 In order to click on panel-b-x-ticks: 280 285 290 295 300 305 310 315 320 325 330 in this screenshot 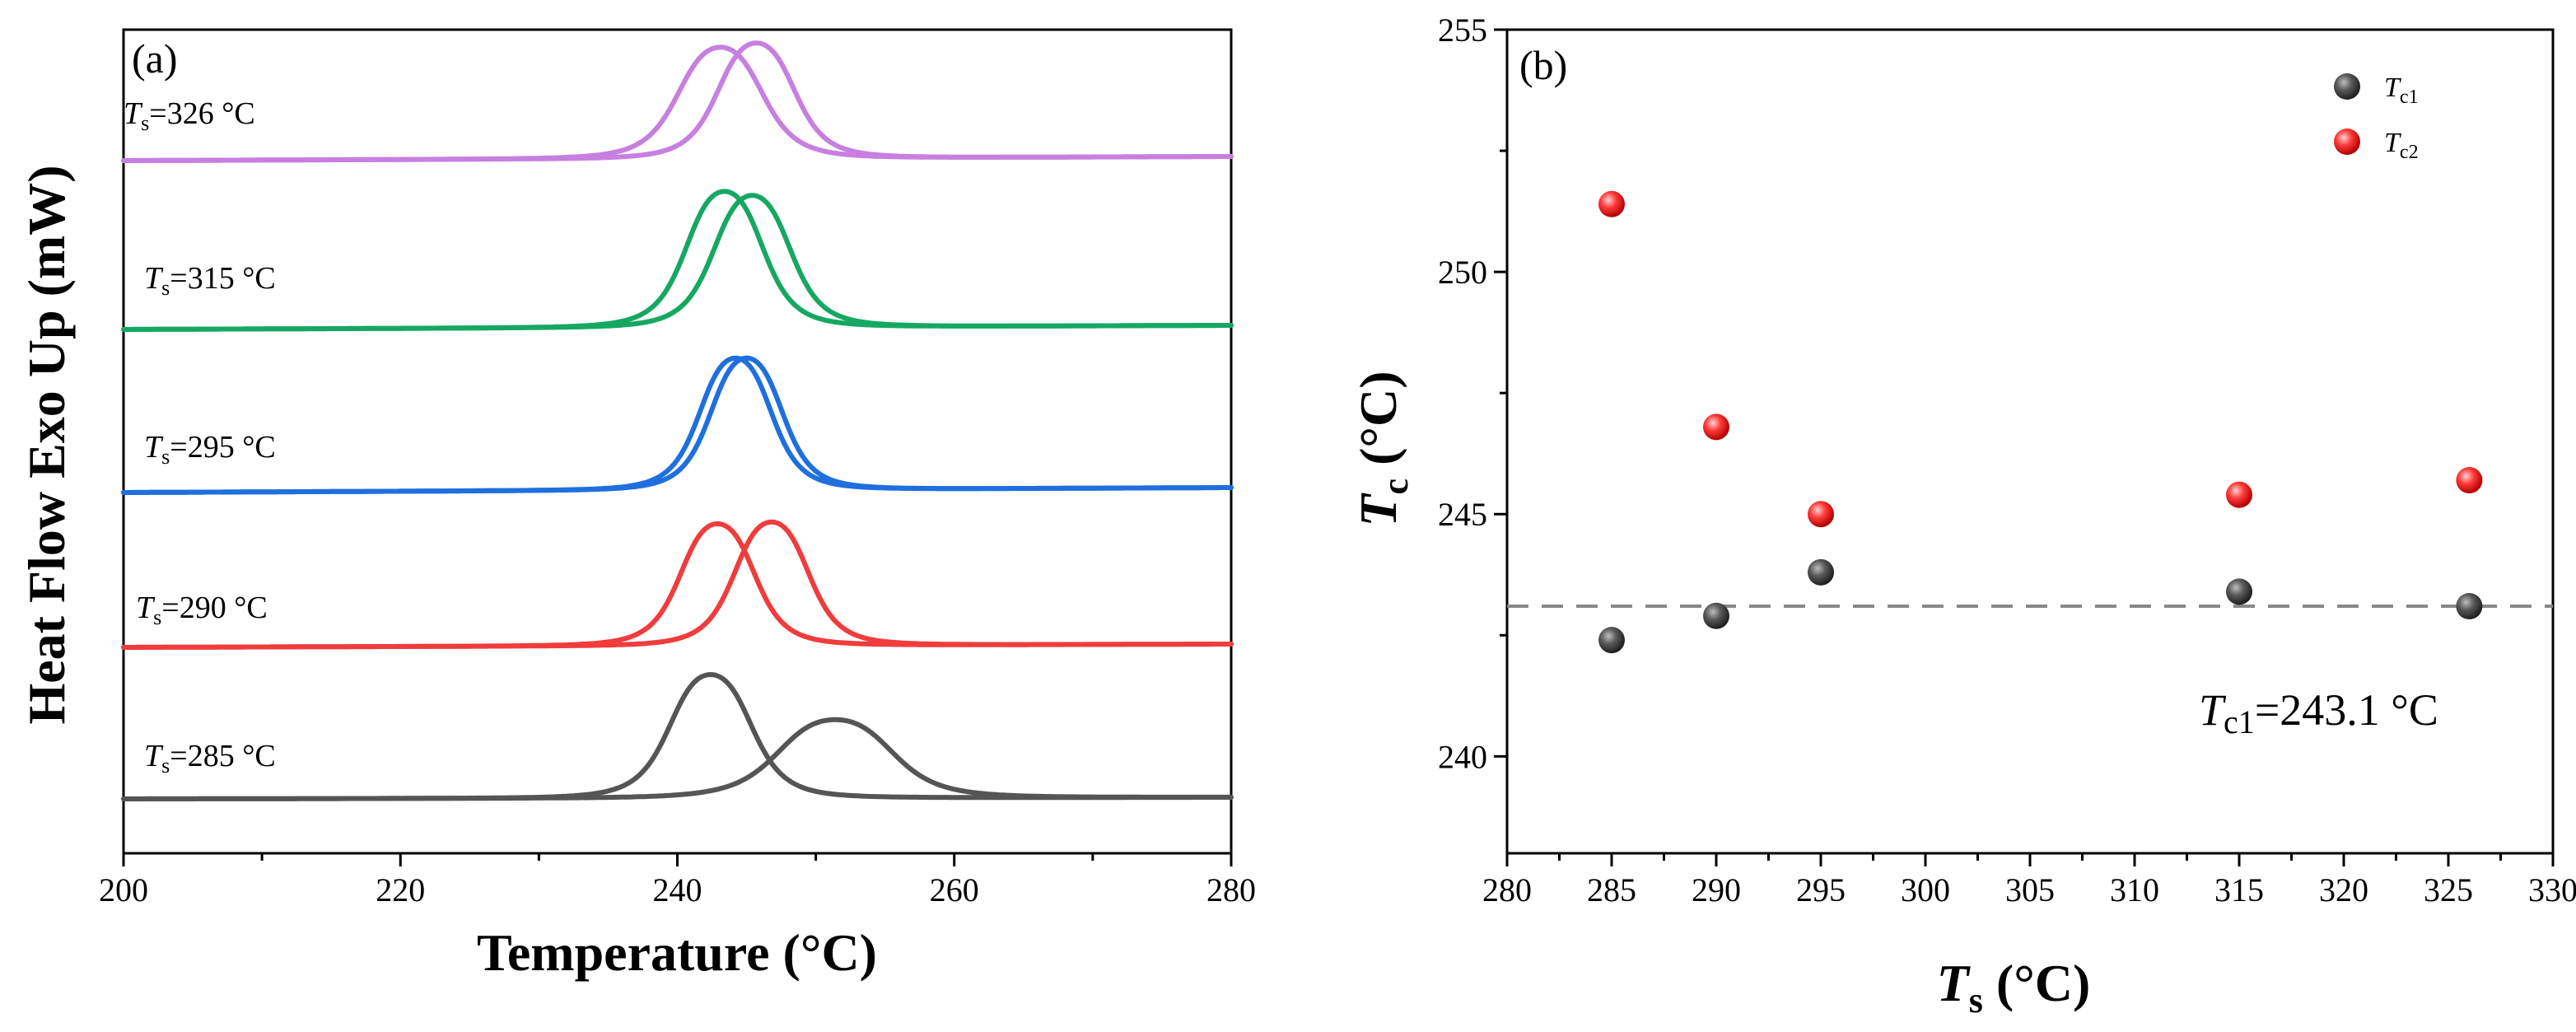, I will do `click(2029, 880)`.